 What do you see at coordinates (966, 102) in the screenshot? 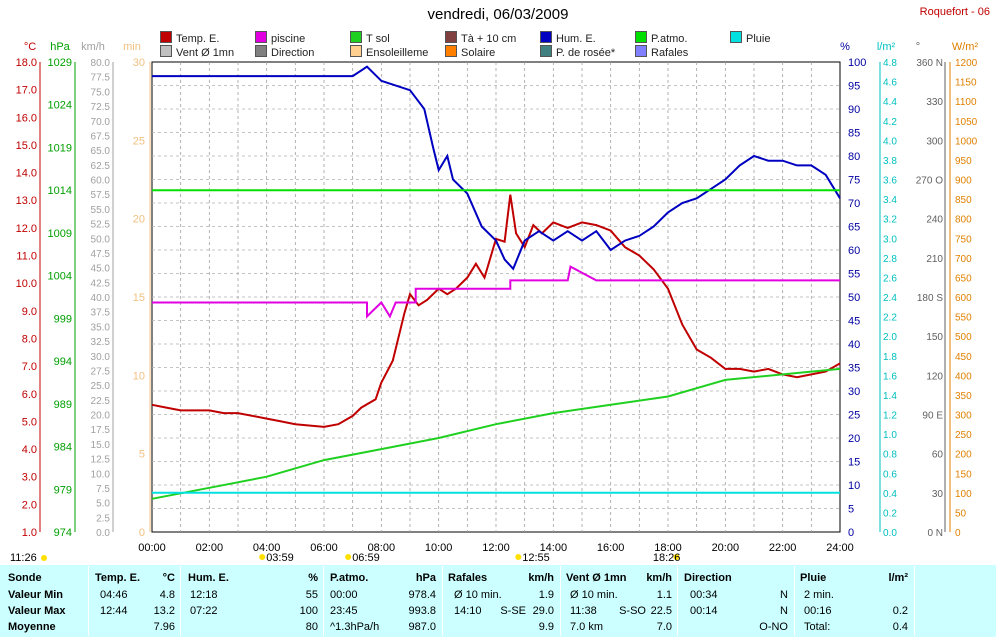
I see `solar-tick-label: 1100` at bounding box center [966, 102].